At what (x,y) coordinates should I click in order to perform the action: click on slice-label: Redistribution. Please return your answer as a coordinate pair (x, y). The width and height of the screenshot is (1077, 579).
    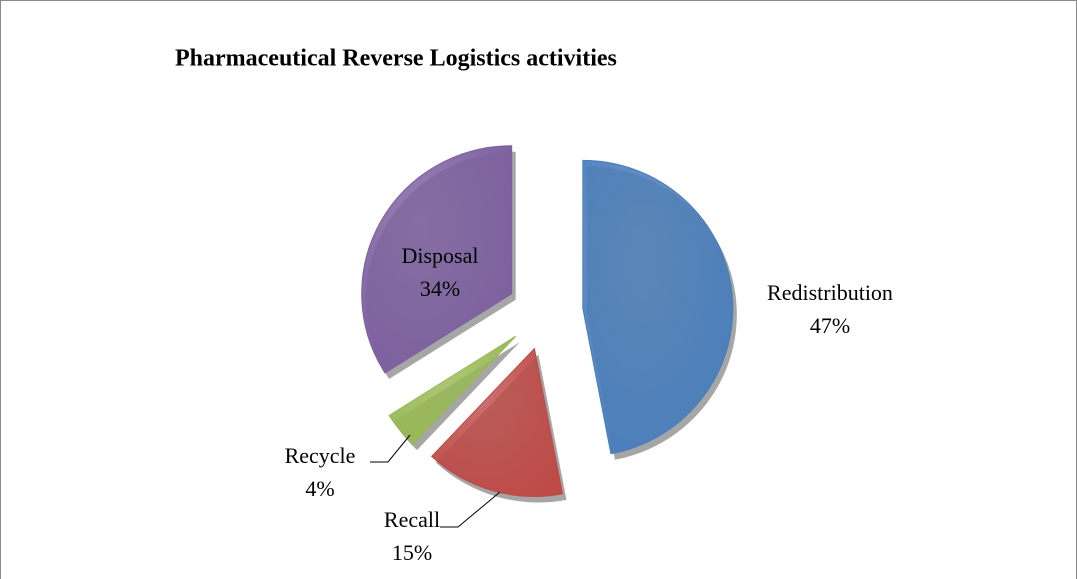
    Looking at the image, I should click on (830, 292).